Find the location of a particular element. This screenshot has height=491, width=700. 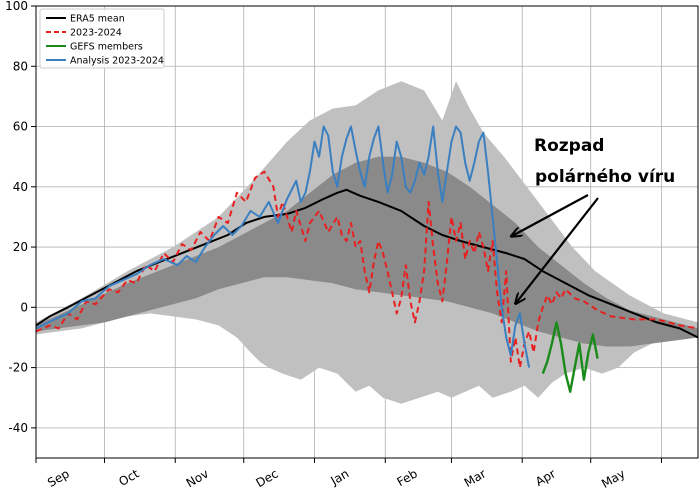

x-tick-label: May is located at coordinates (613, 478).